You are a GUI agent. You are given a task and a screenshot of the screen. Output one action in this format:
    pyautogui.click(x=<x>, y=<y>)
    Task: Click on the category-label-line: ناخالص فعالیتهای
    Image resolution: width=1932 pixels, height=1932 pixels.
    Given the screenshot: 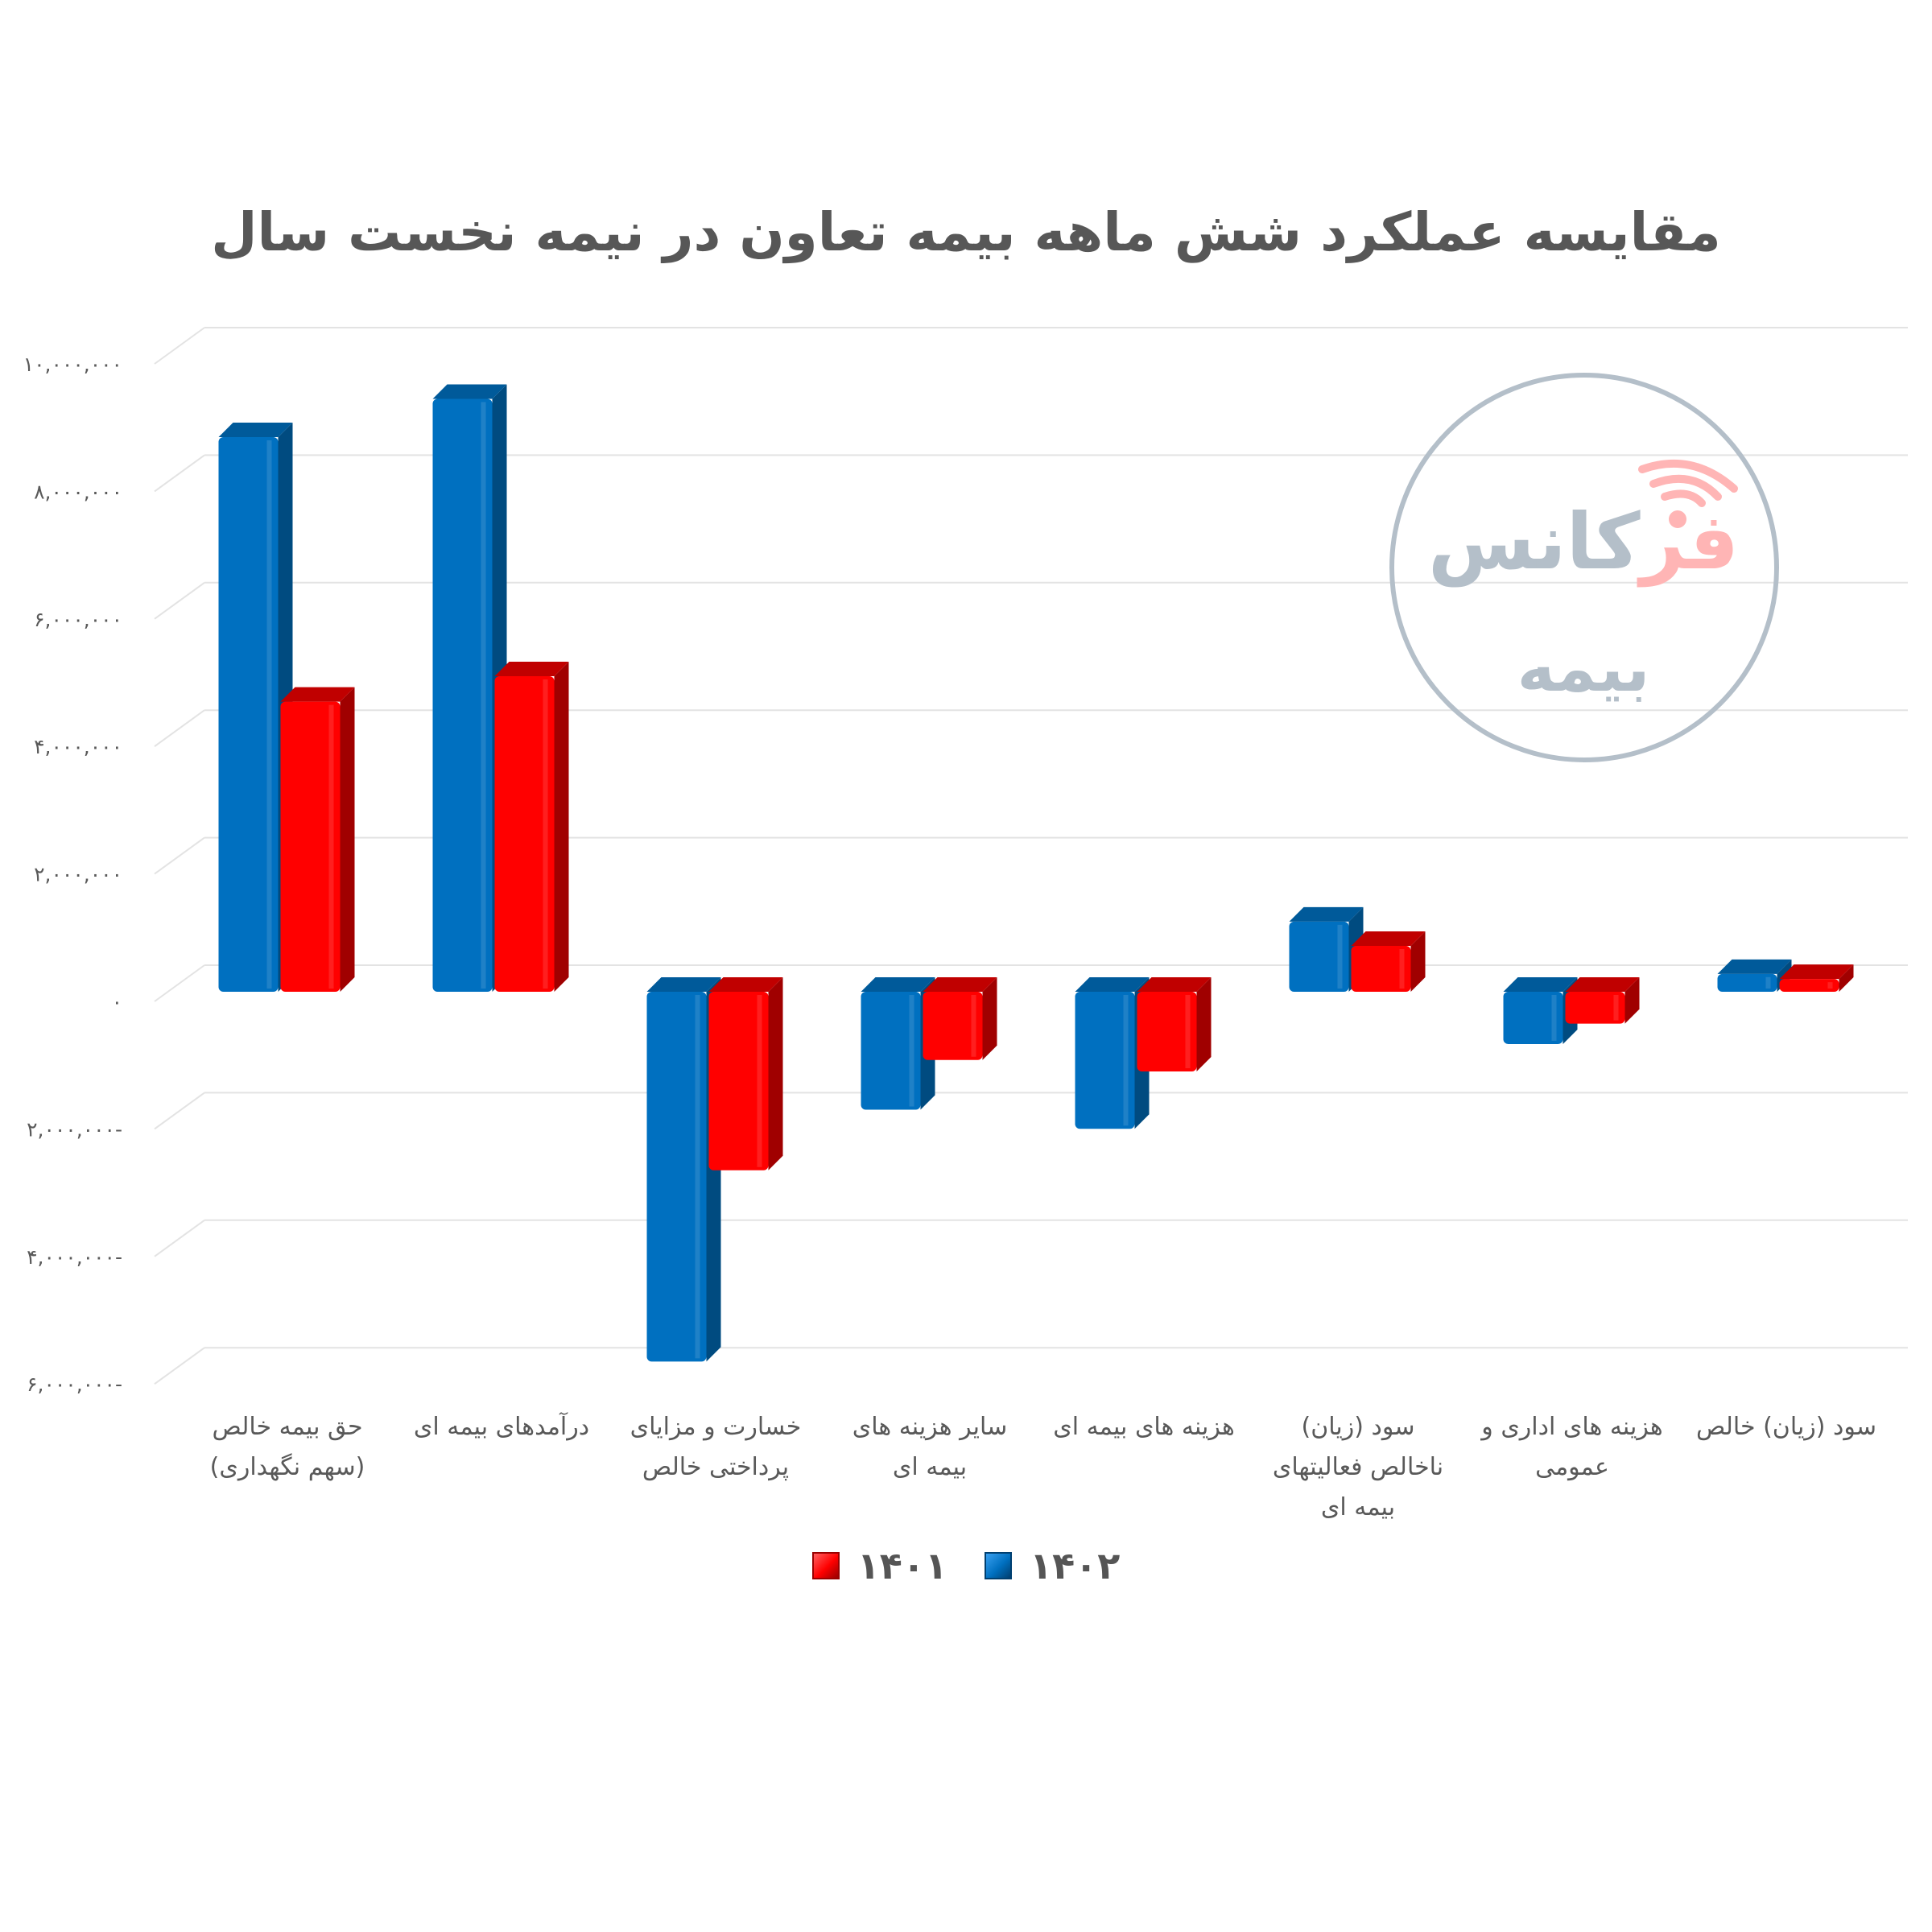 What is the action you would take?
    pyautogui.click(x=1358, y=1467)
    